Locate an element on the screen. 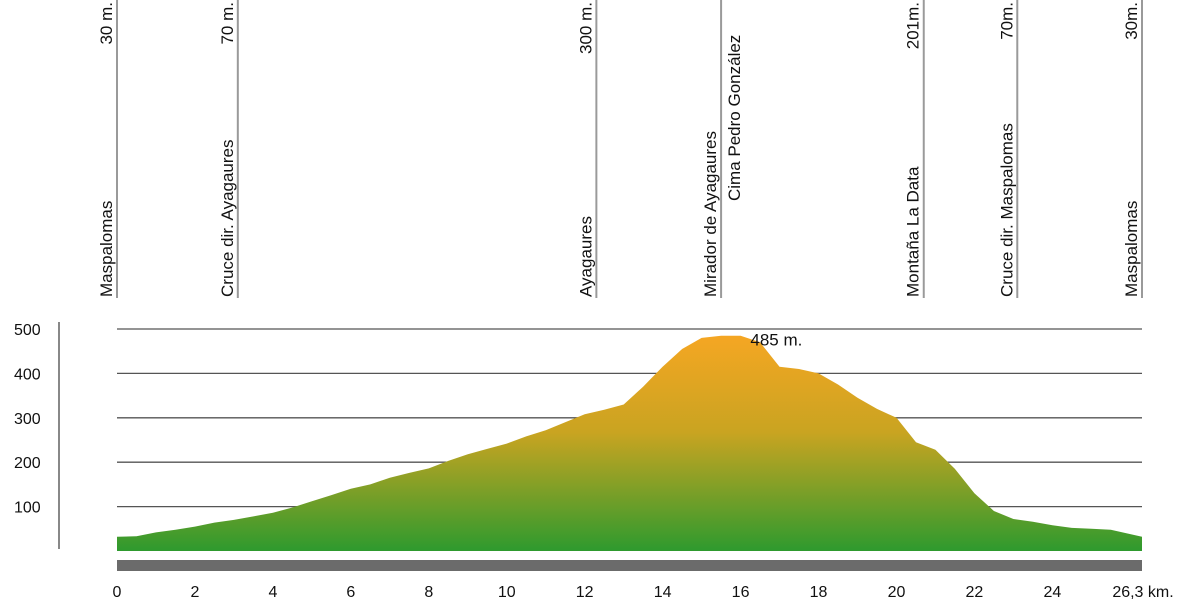  y-tick-300: 300 is located at coordinates (27, 419).